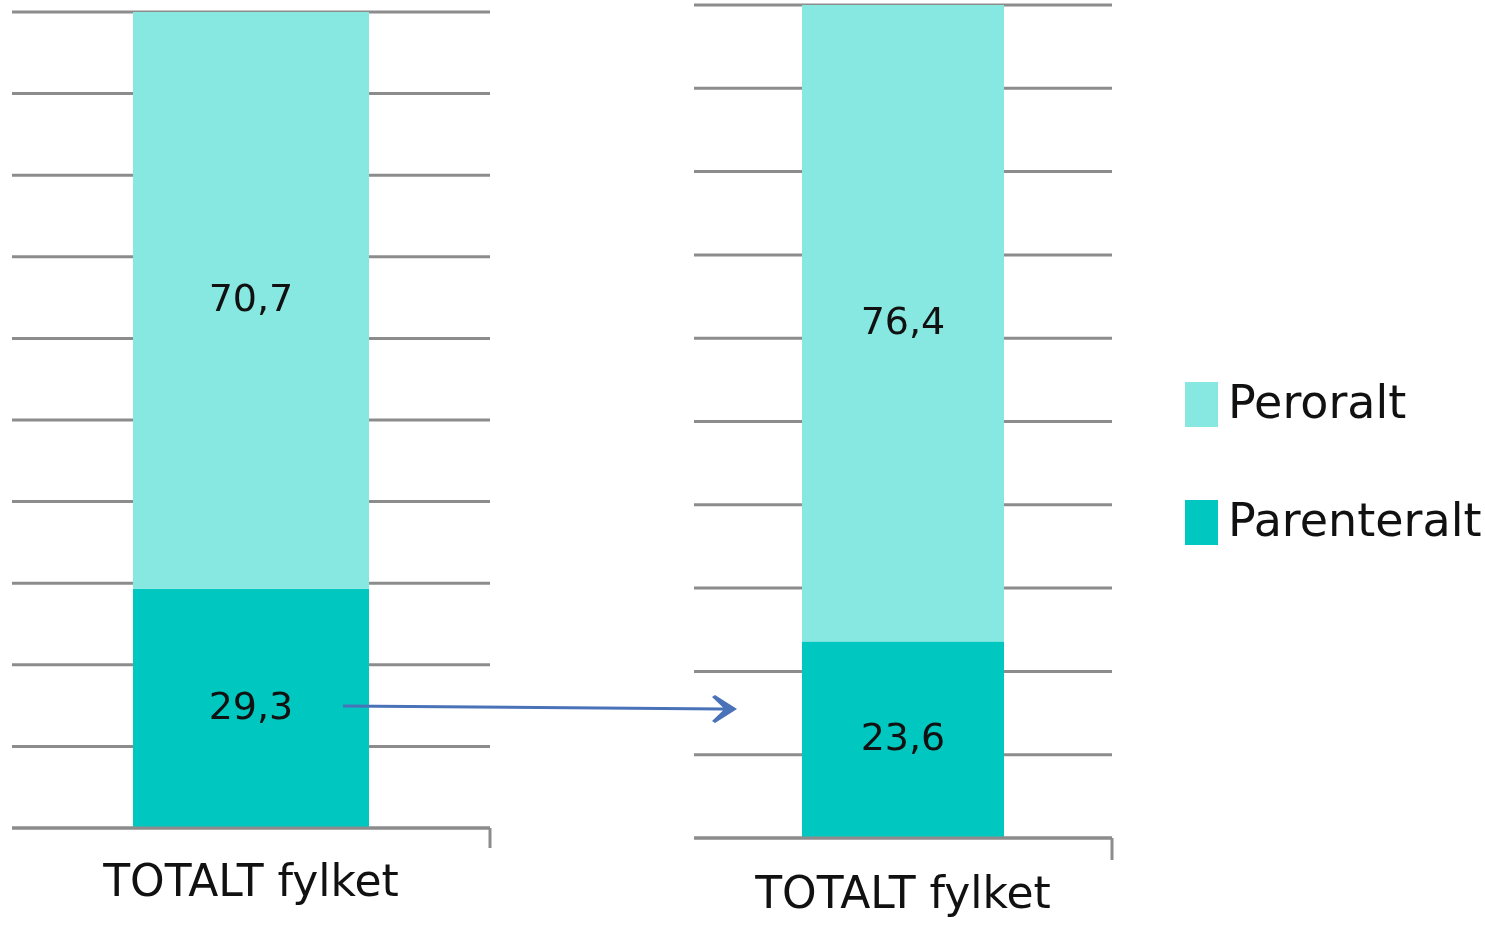 The height and width of the screenshot is (947, 1485). I want to click on legend-label: Parenteralt, so click(1355, 519).